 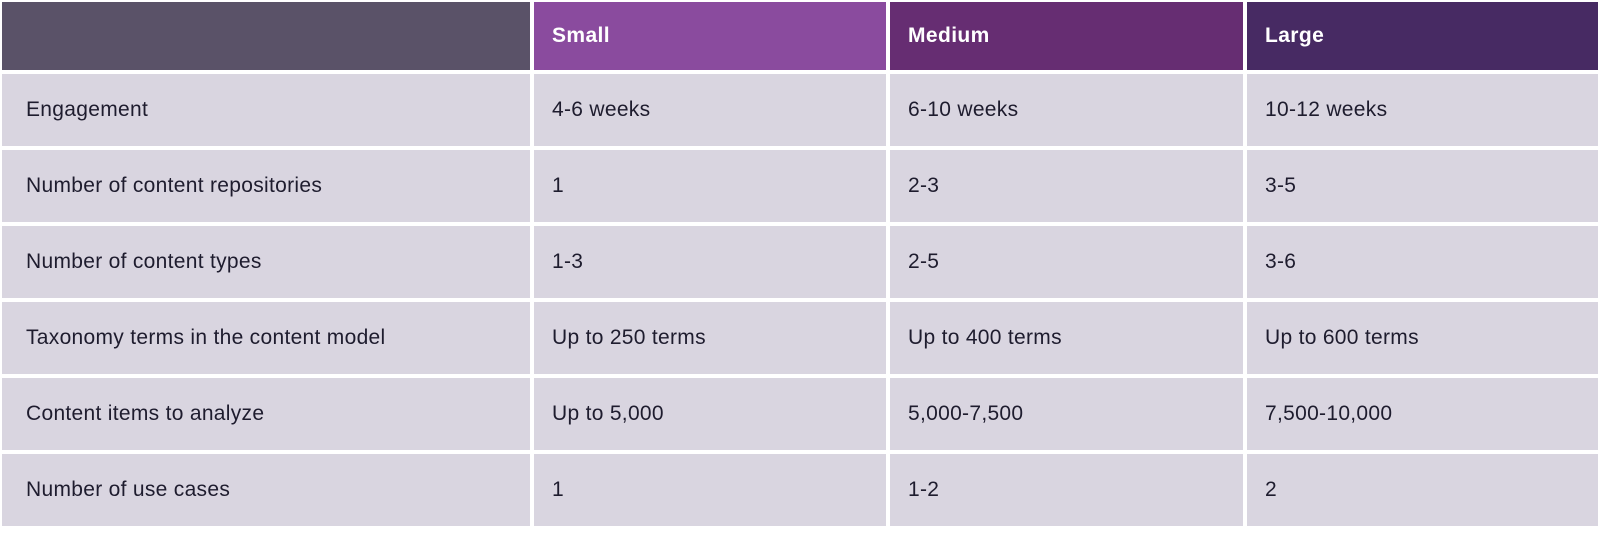 I want to click on cell-medium: 6-10 weeks, so click(x=1066, y=110).